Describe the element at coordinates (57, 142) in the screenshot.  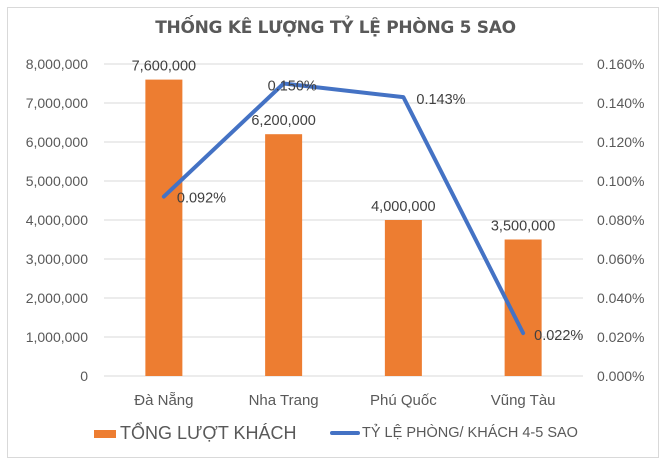
I see `left-tick-label: 6,000,000` at that location.